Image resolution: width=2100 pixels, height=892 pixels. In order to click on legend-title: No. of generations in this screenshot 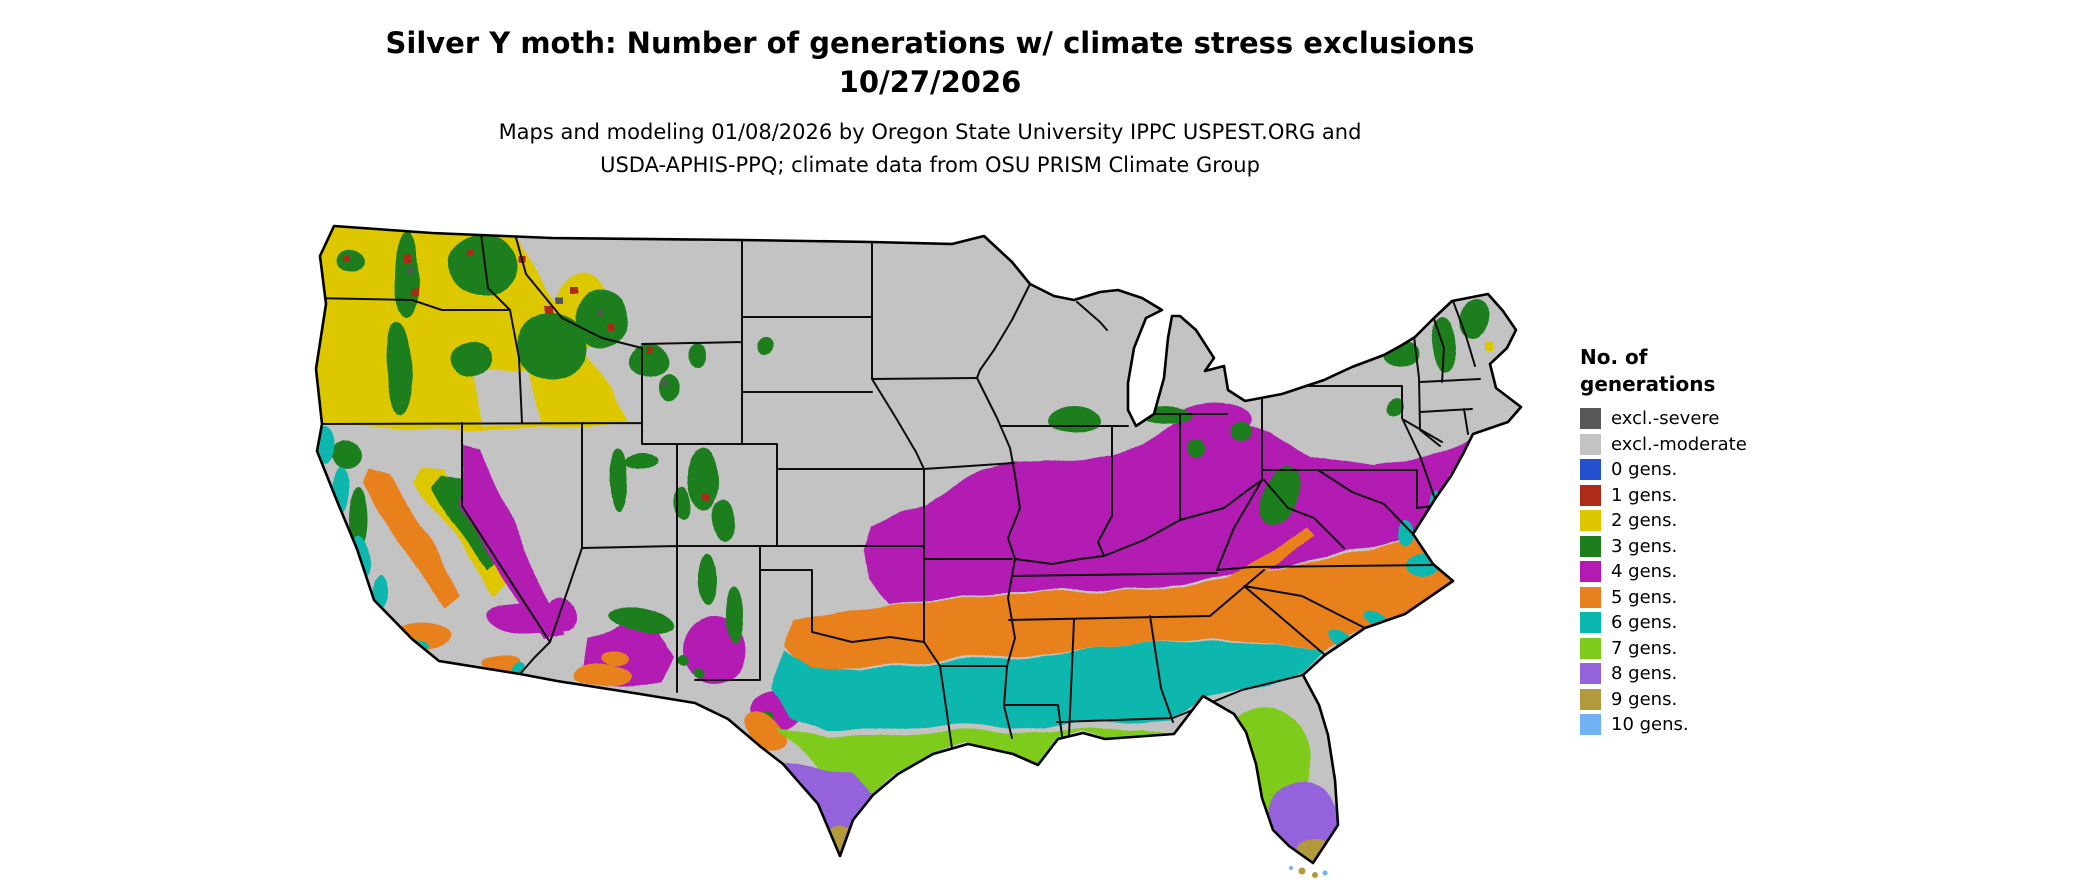, I will do `click(1648, 370)`.